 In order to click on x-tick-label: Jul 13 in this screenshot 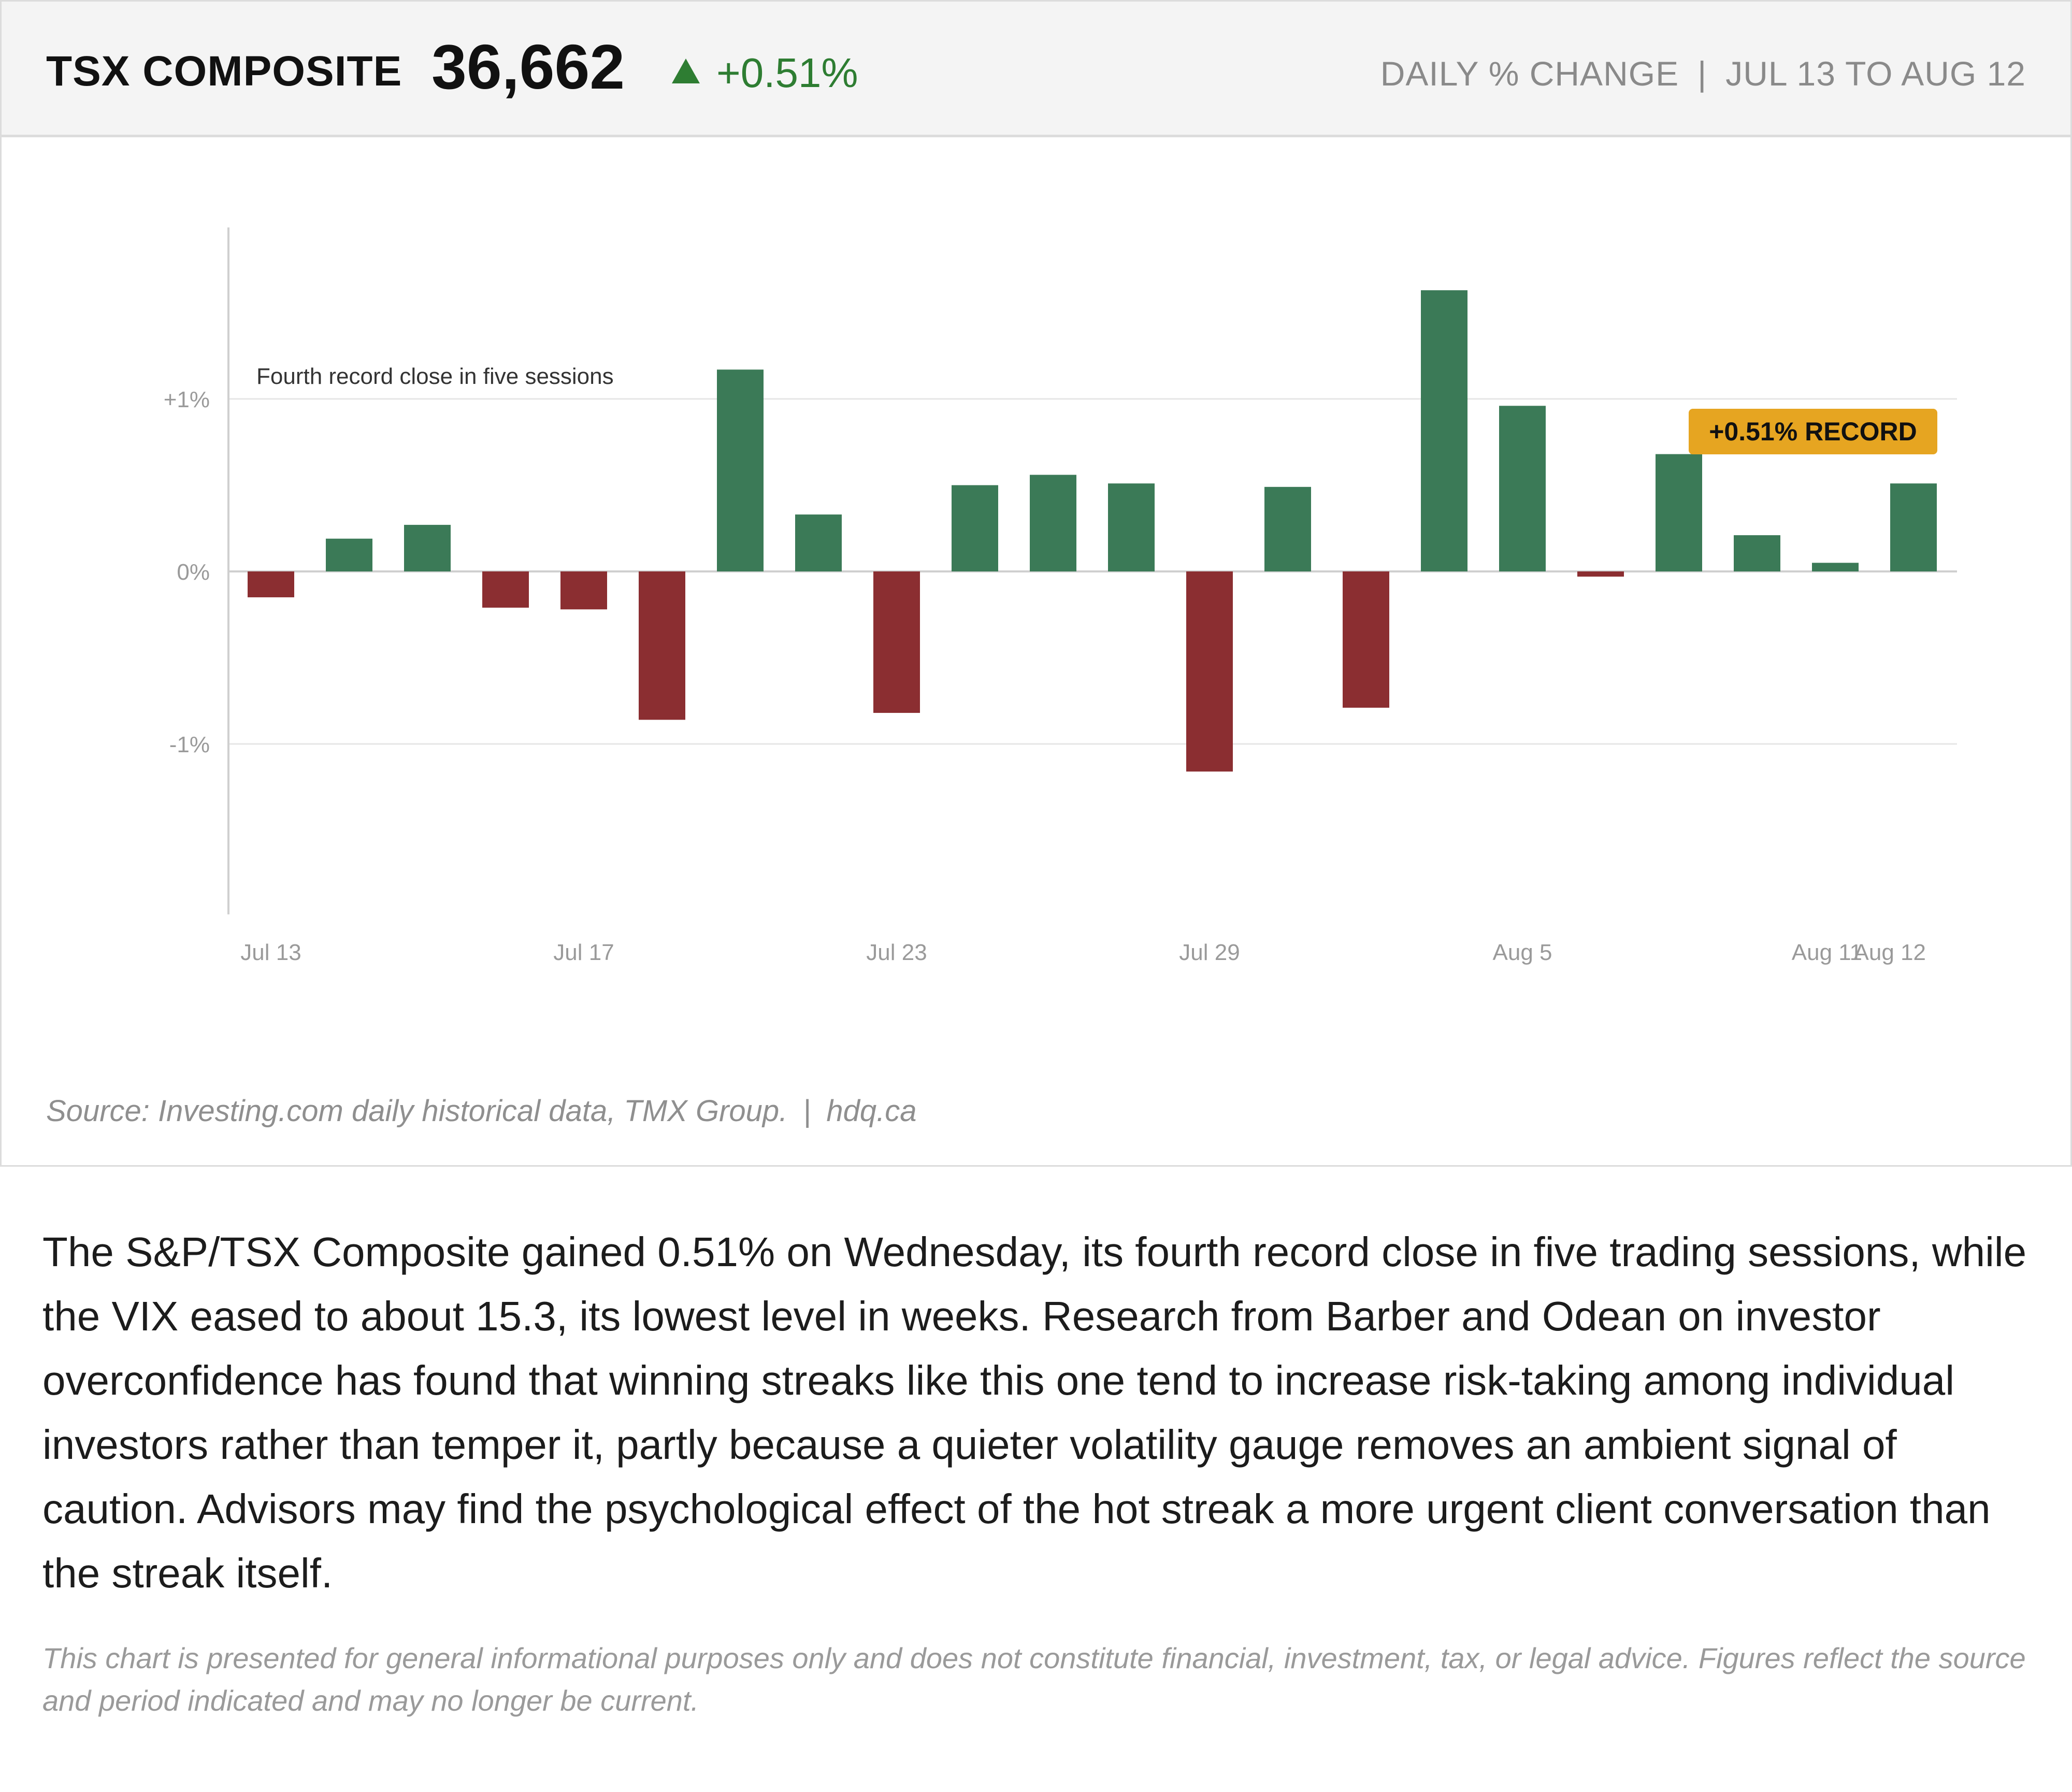, I will do `click(270, 953)`.